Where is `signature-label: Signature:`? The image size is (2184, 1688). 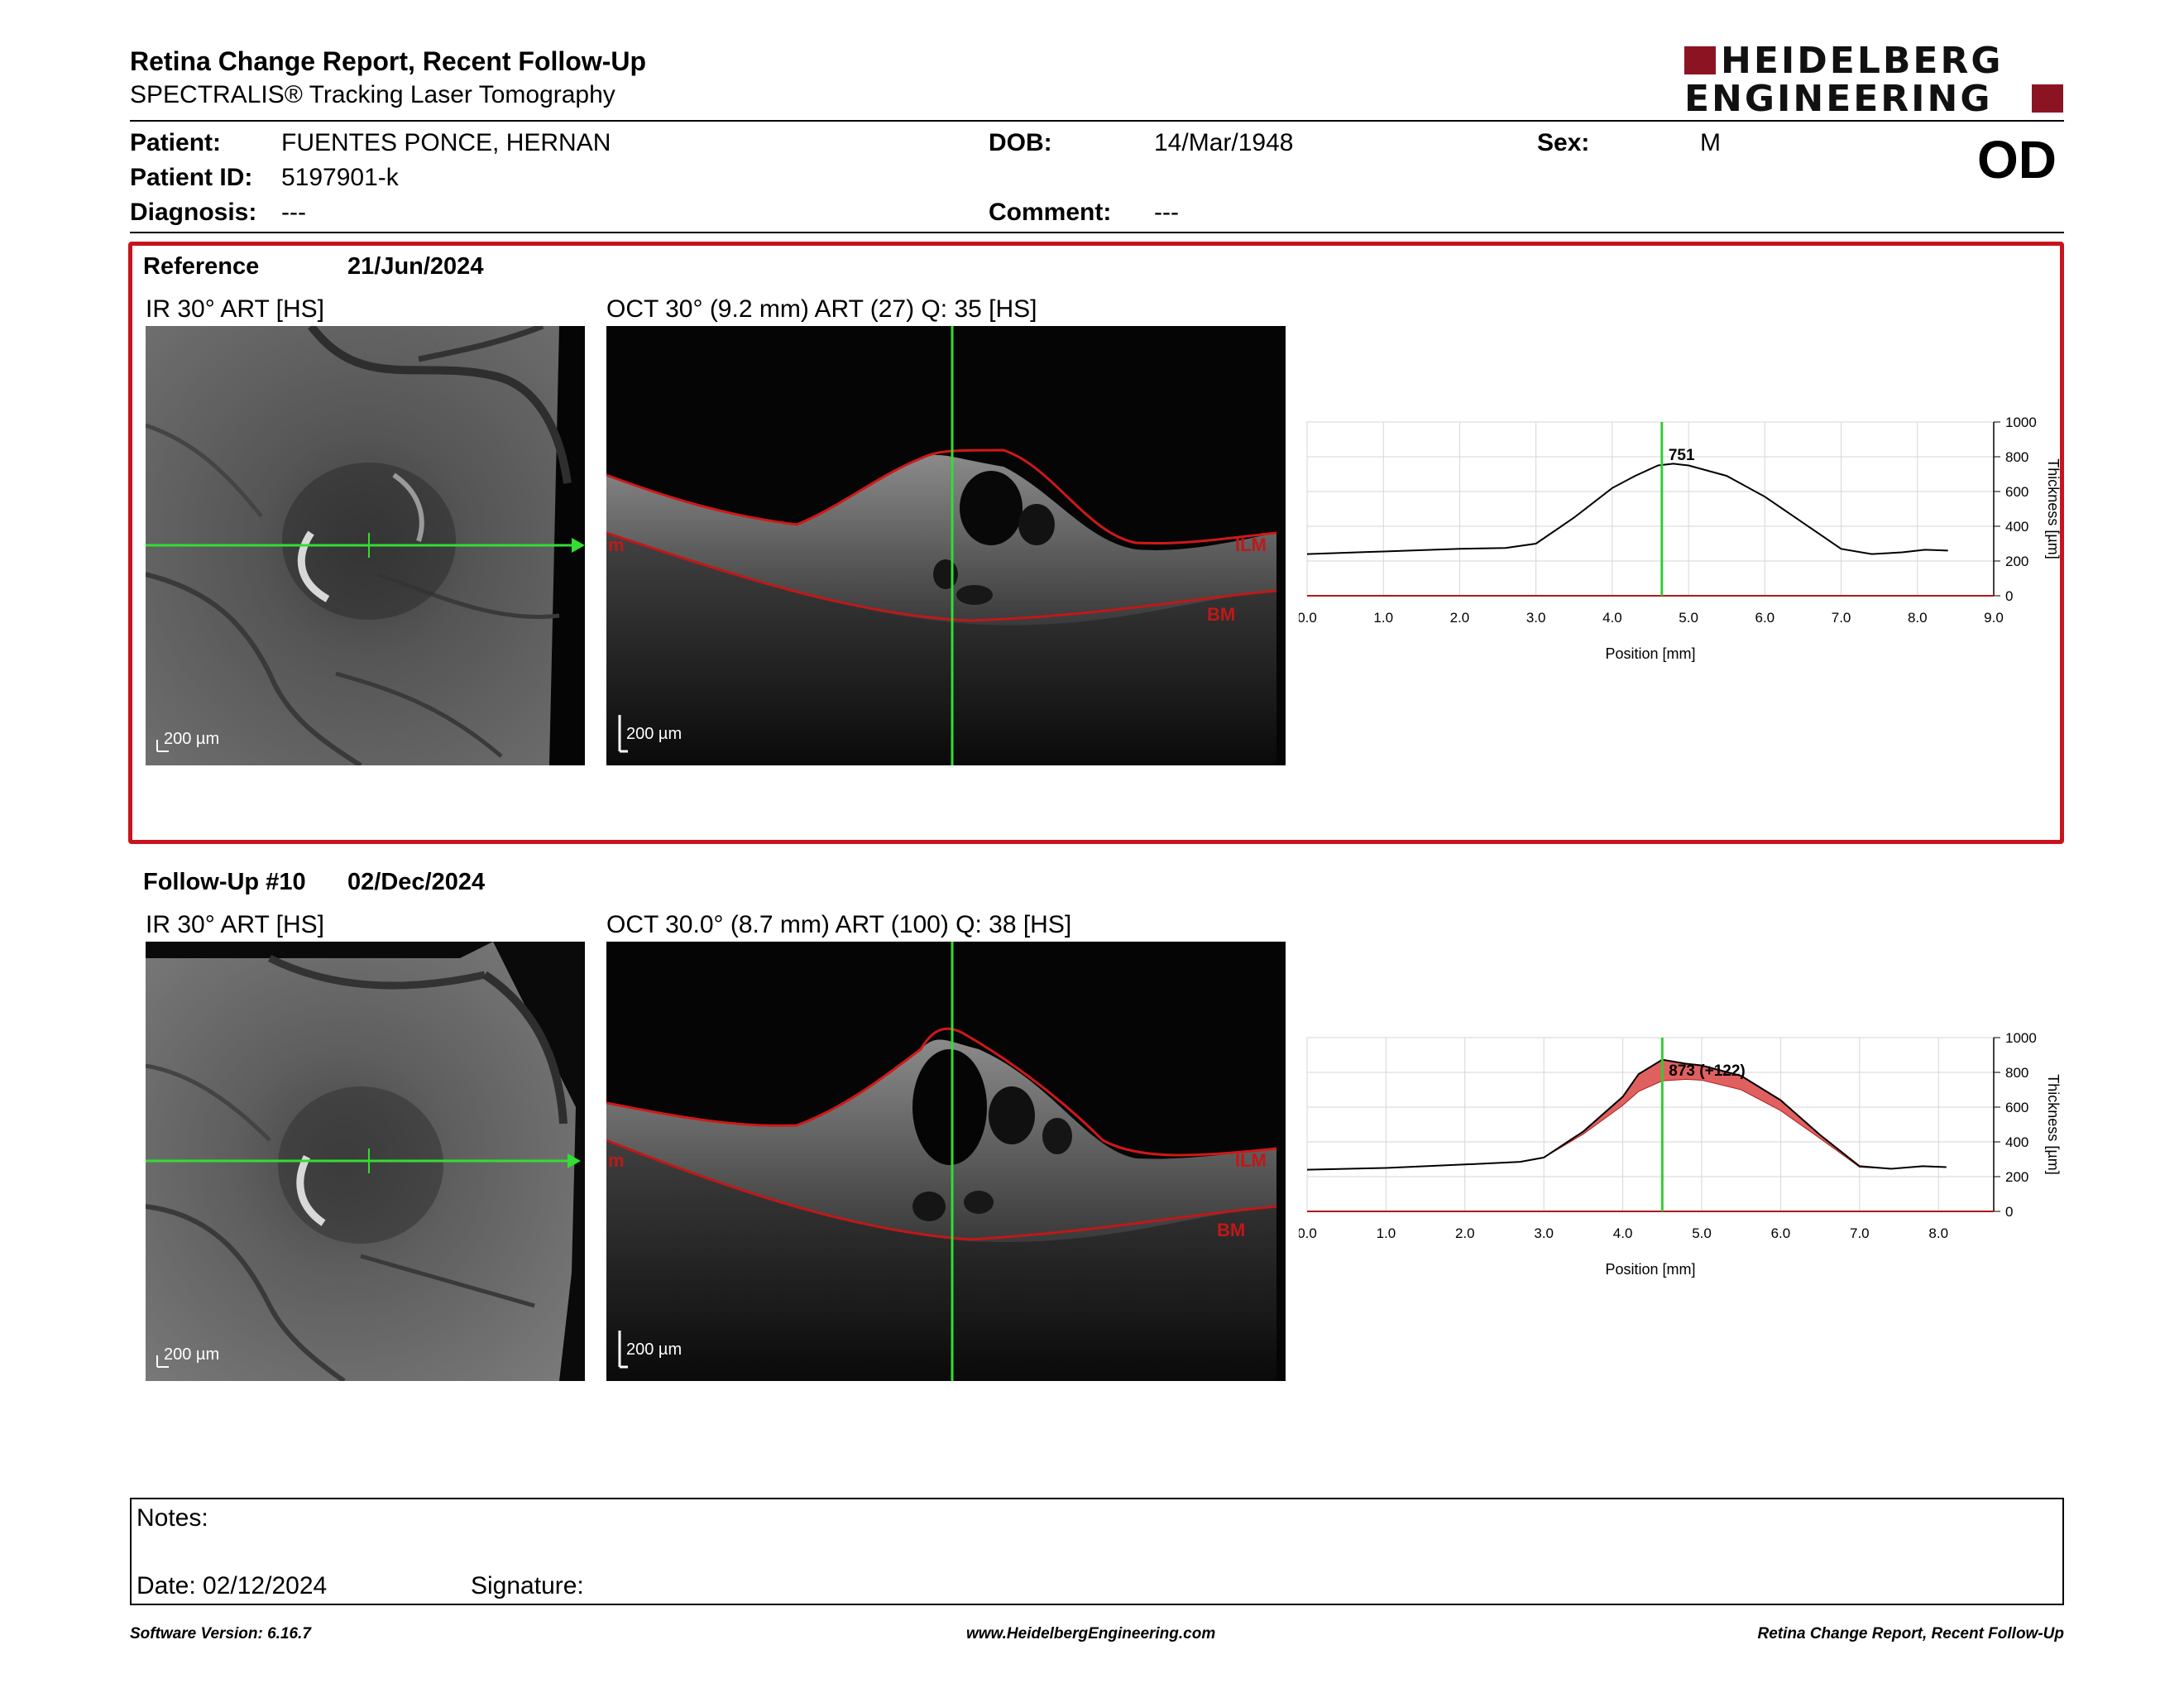 signature-label: Signature: is located at coordinates (527, 1585).